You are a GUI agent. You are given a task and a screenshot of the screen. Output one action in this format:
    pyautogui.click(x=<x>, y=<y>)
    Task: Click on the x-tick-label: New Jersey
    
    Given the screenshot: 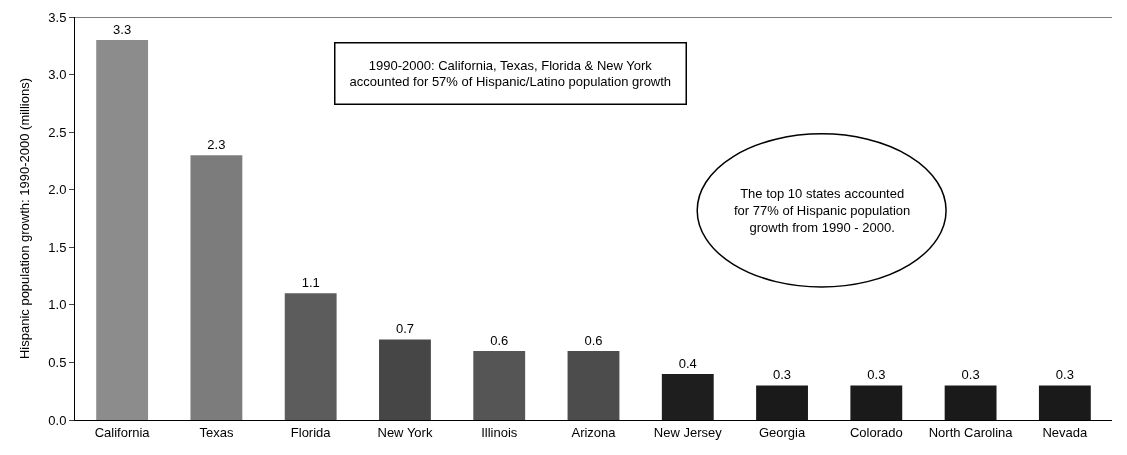 What is the action you would take?
    pyautogui.click(x=688, y=432)
    